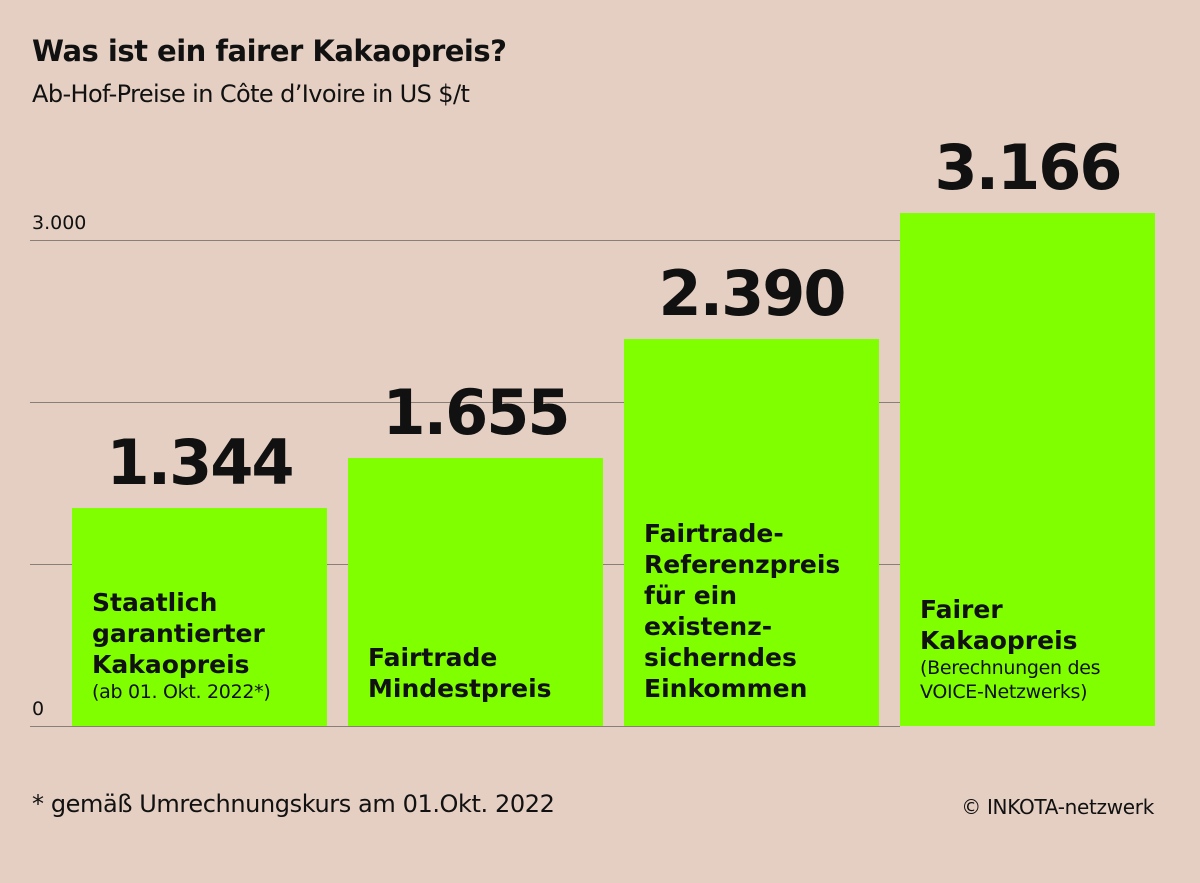 The width and height of the screenshot is (1200, 883). I want to click on chart-subtitle: Ab-Hof-Preise in Côte d’Ivoire in US $/t, so click(251, 94).